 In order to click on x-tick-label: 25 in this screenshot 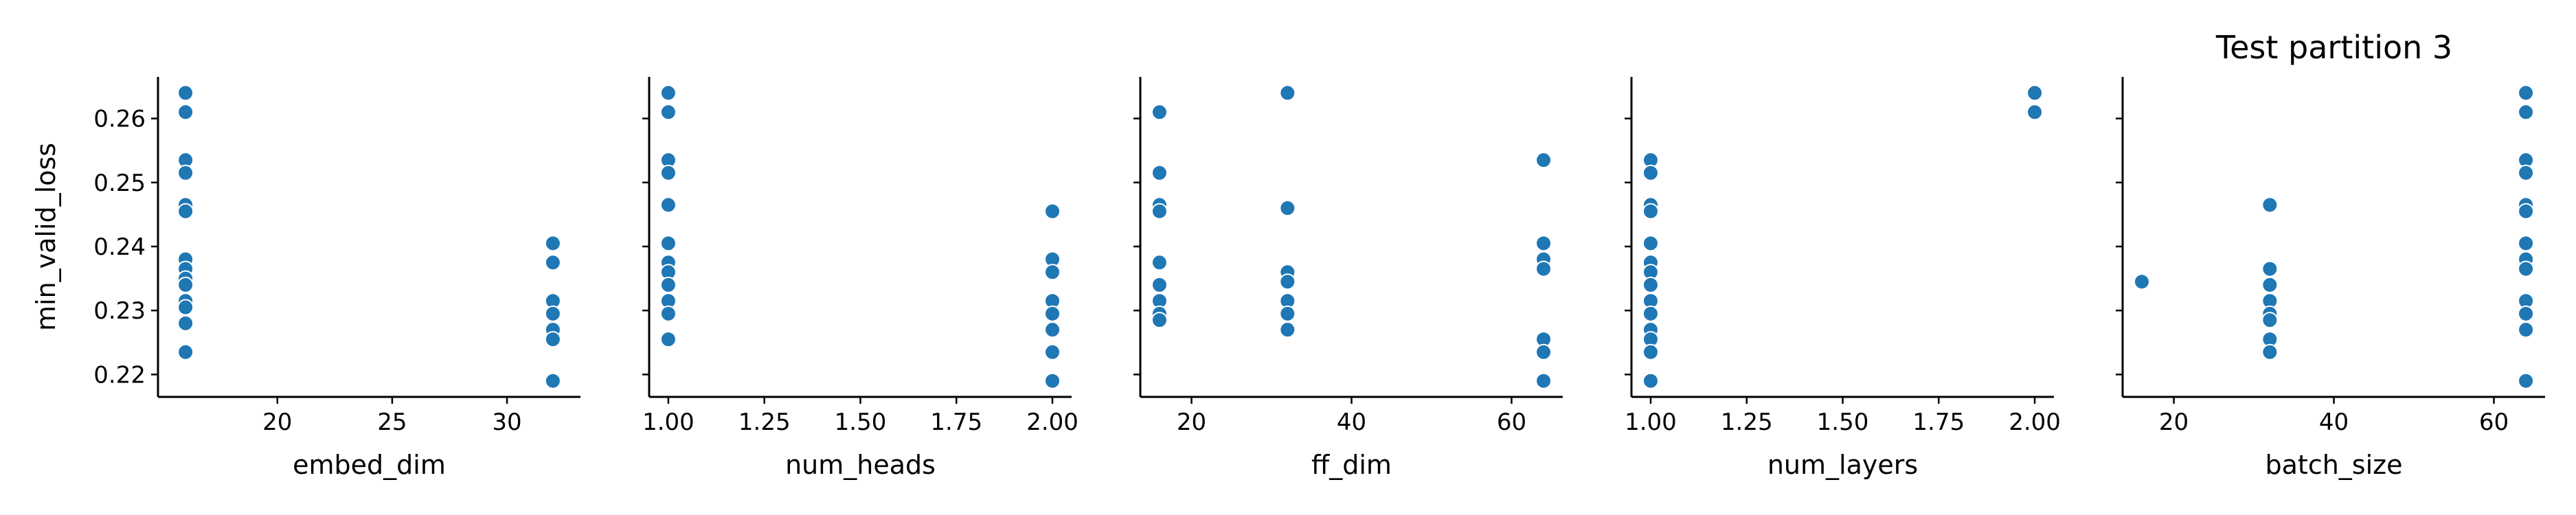, I will do `click(392, 422)`.